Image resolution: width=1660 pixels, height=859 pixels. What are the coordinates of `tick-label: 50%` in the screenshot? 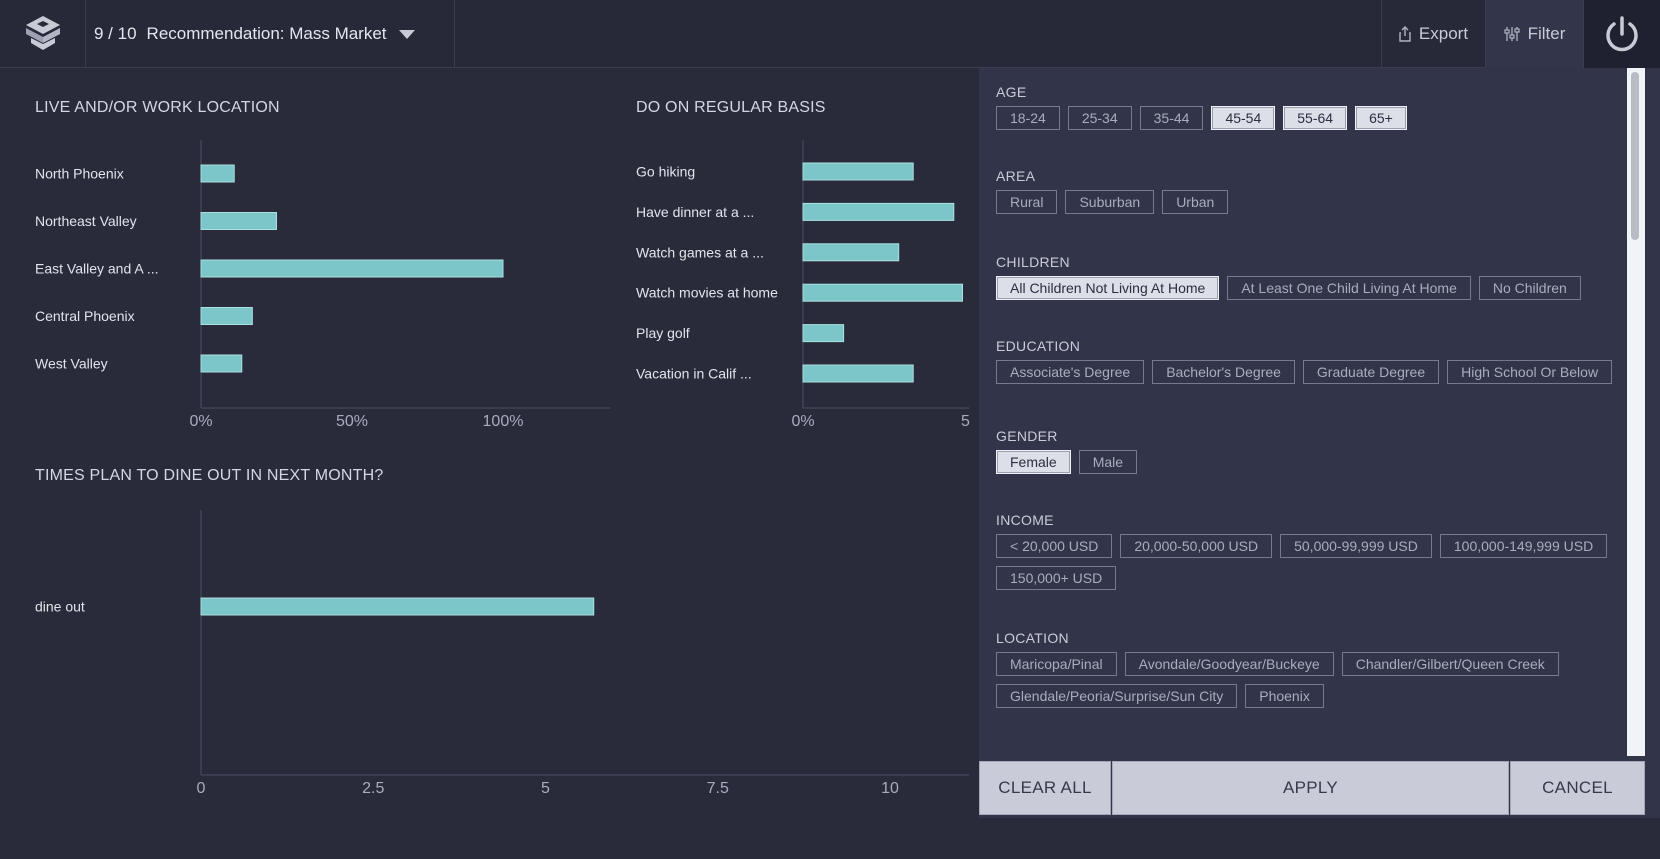 It's located at (352, 421).